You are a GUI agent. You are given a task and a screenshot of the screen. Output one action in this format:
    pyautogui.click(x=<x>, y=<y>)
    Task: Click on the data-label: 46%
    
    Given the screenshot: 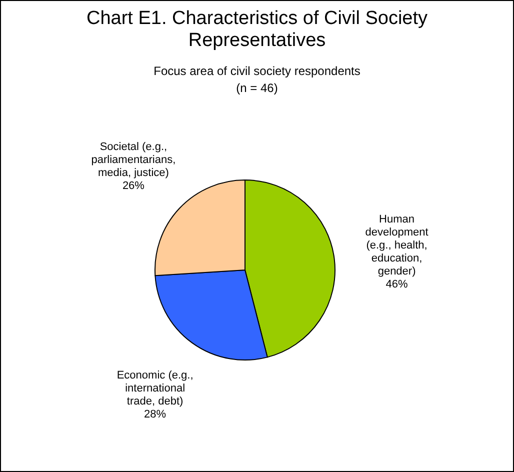 What is the action you would take?
    pyautogui.click(x=397, y=284)
    